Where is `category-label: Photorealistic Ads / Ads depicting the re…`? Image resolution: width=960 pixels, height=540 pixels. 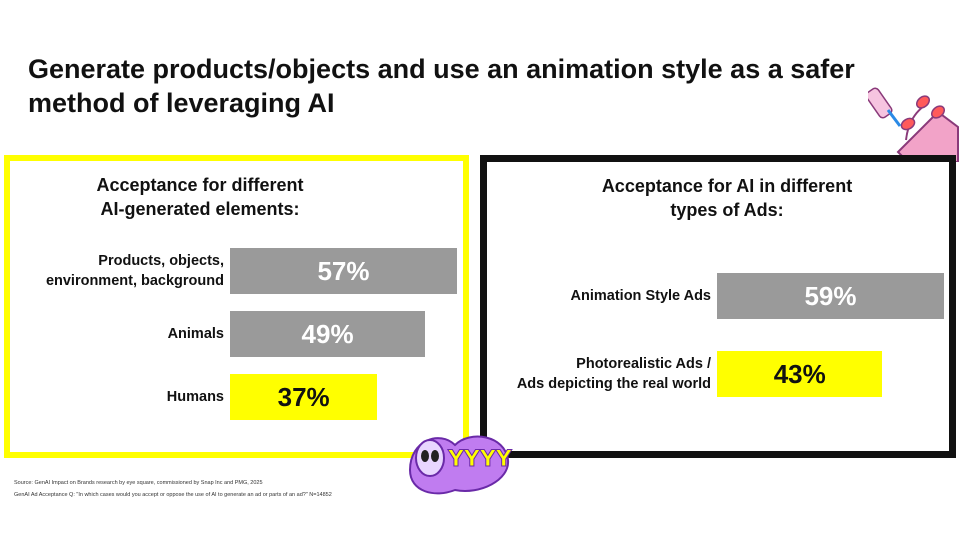
category-label: Photorealistic Ads / Ads depicting the re… is located at coordinates (613, 374).